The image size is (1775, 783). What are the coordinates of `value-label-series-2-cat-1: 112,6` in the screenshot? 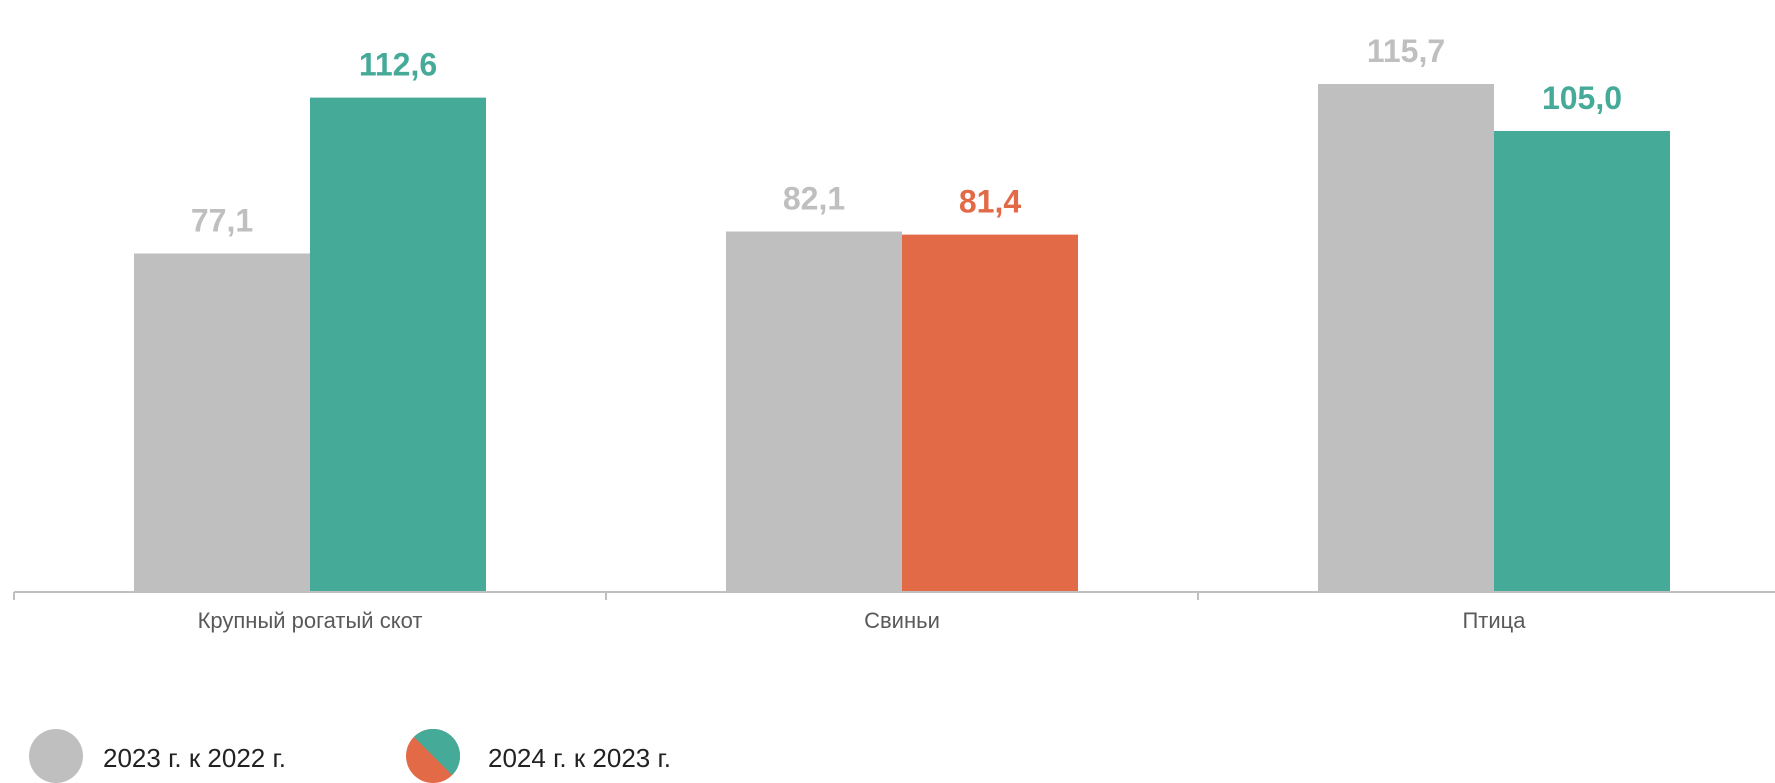 It's located at (398, 65).